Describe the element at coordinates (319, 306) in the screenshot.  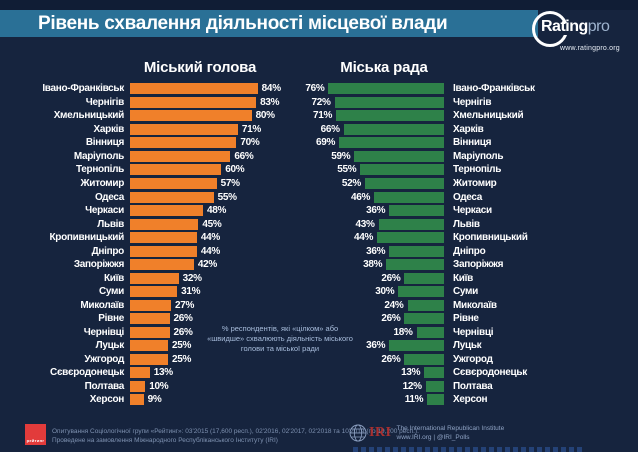
I see `table-row: Миколаїв 27% 24% Миколаїв` at that location.